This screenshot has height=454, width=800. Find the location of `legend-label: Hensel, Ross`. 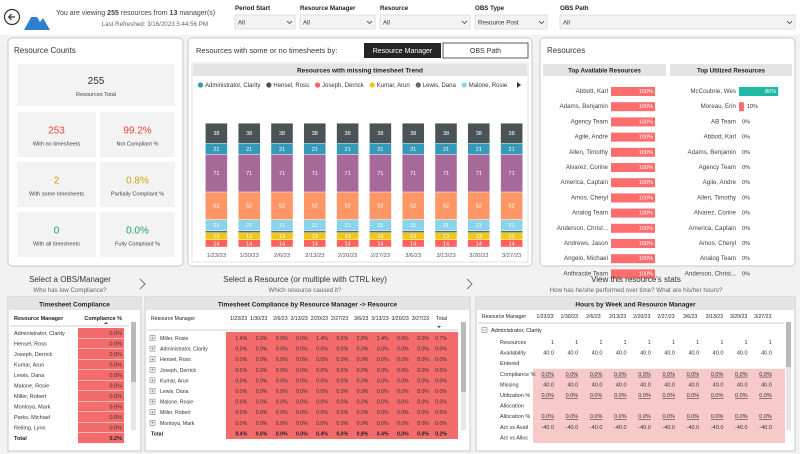

legend-label: Hensel, Ross is located at coordinates (291, 86).